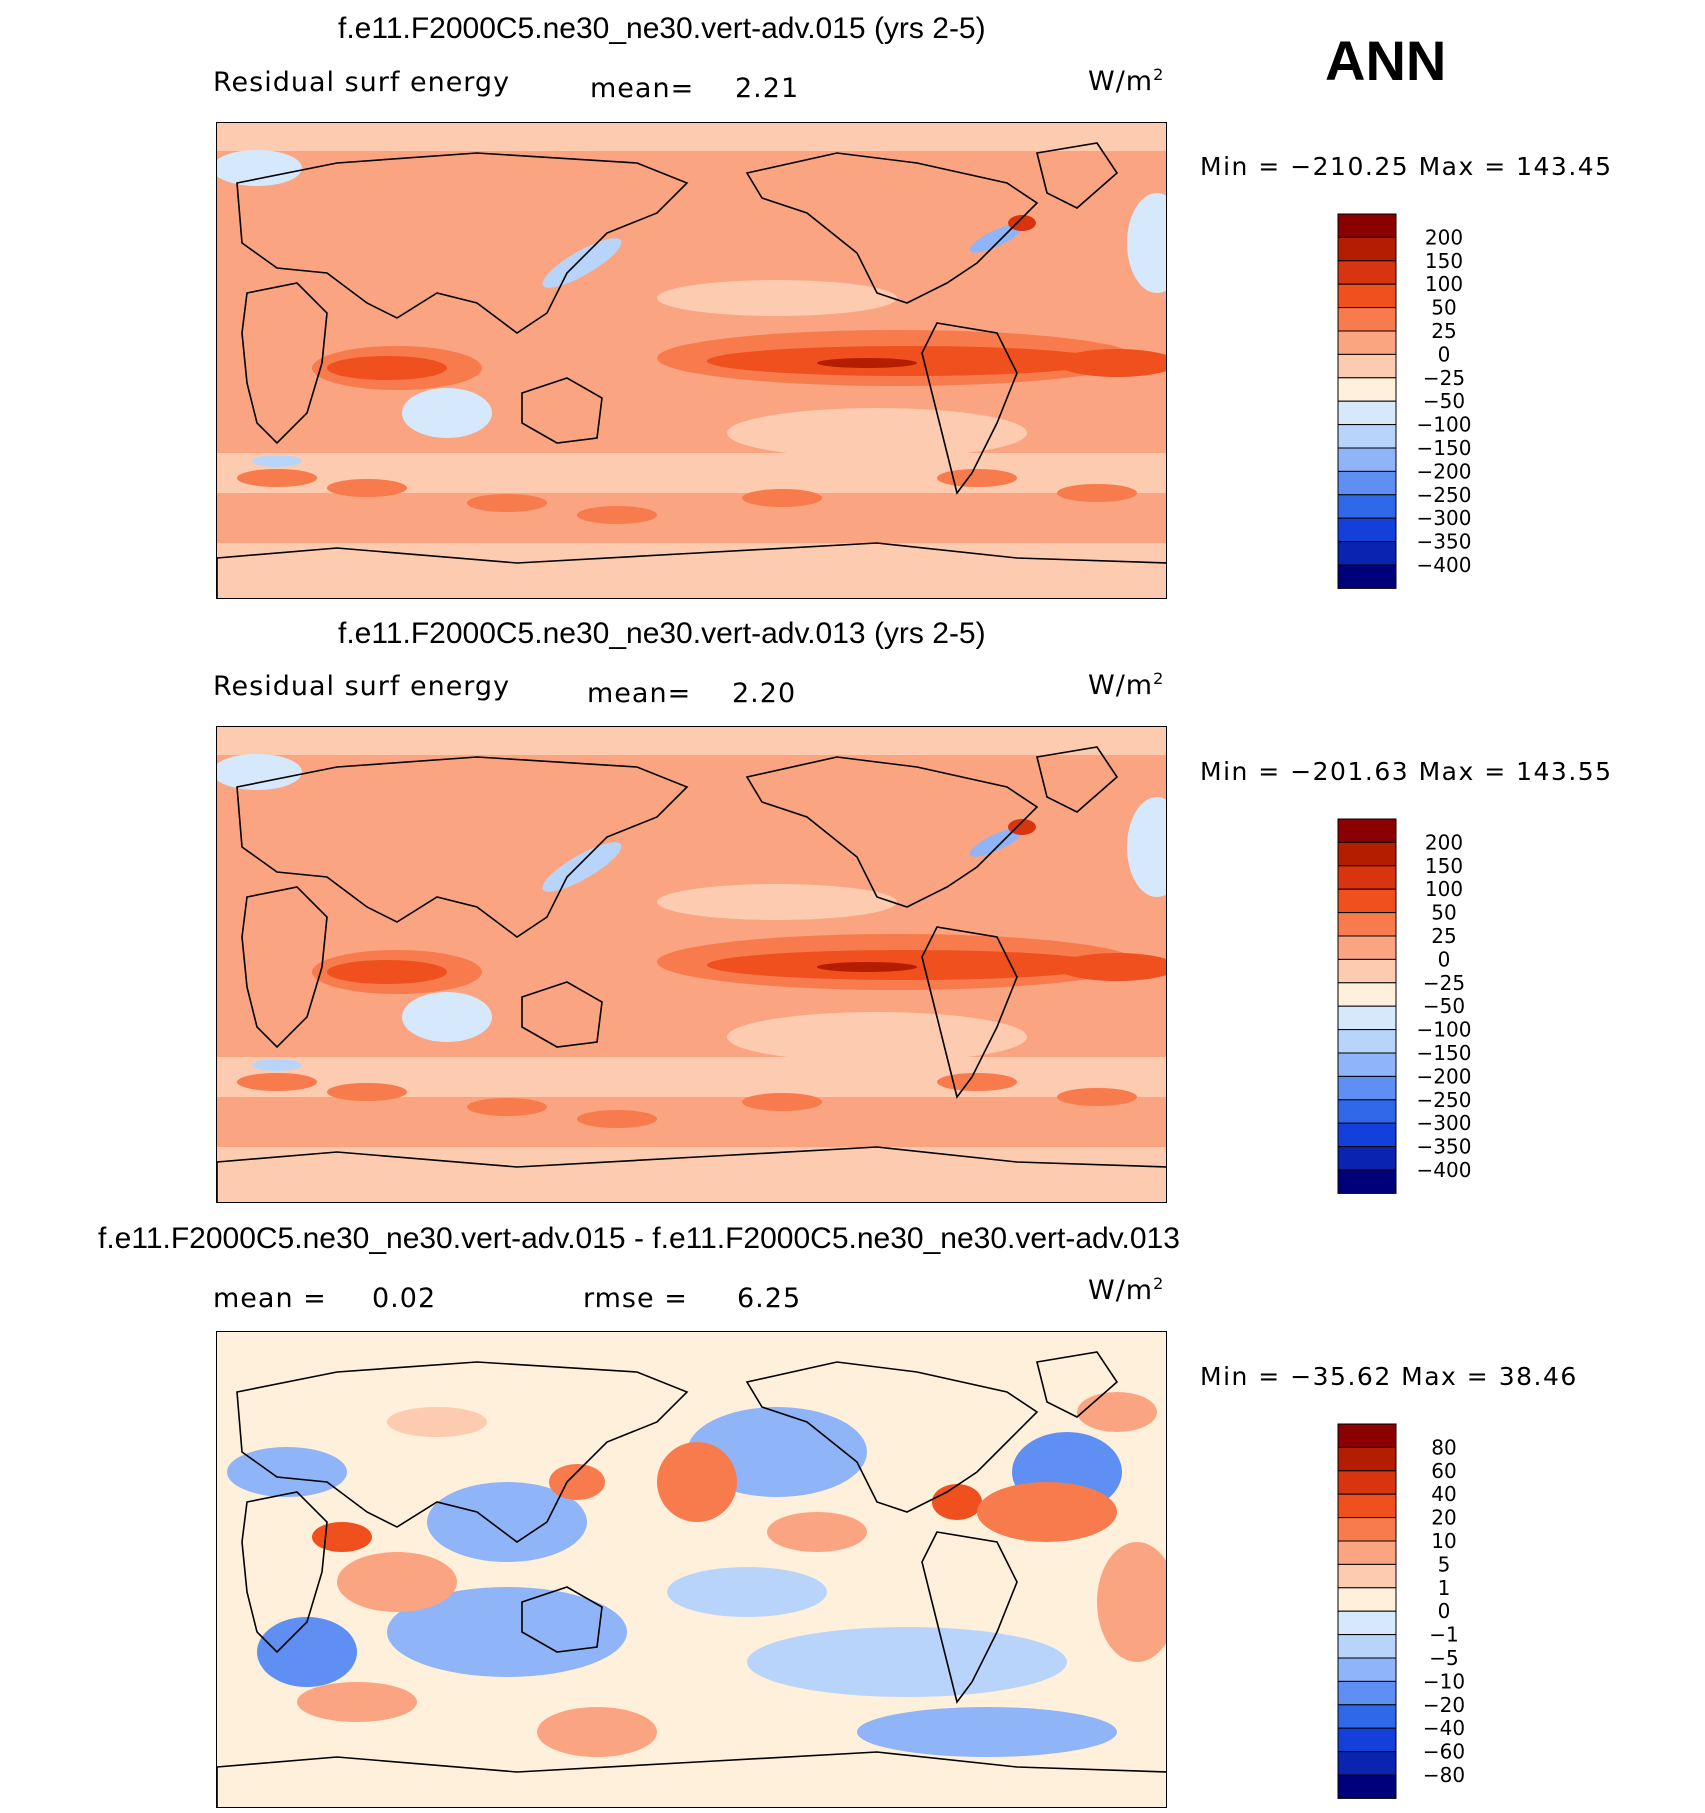 Image resolution: width=1705 pixels, height=1813 pixels. I want to click on colorbar-level-label: −250, so click(1444, 495).